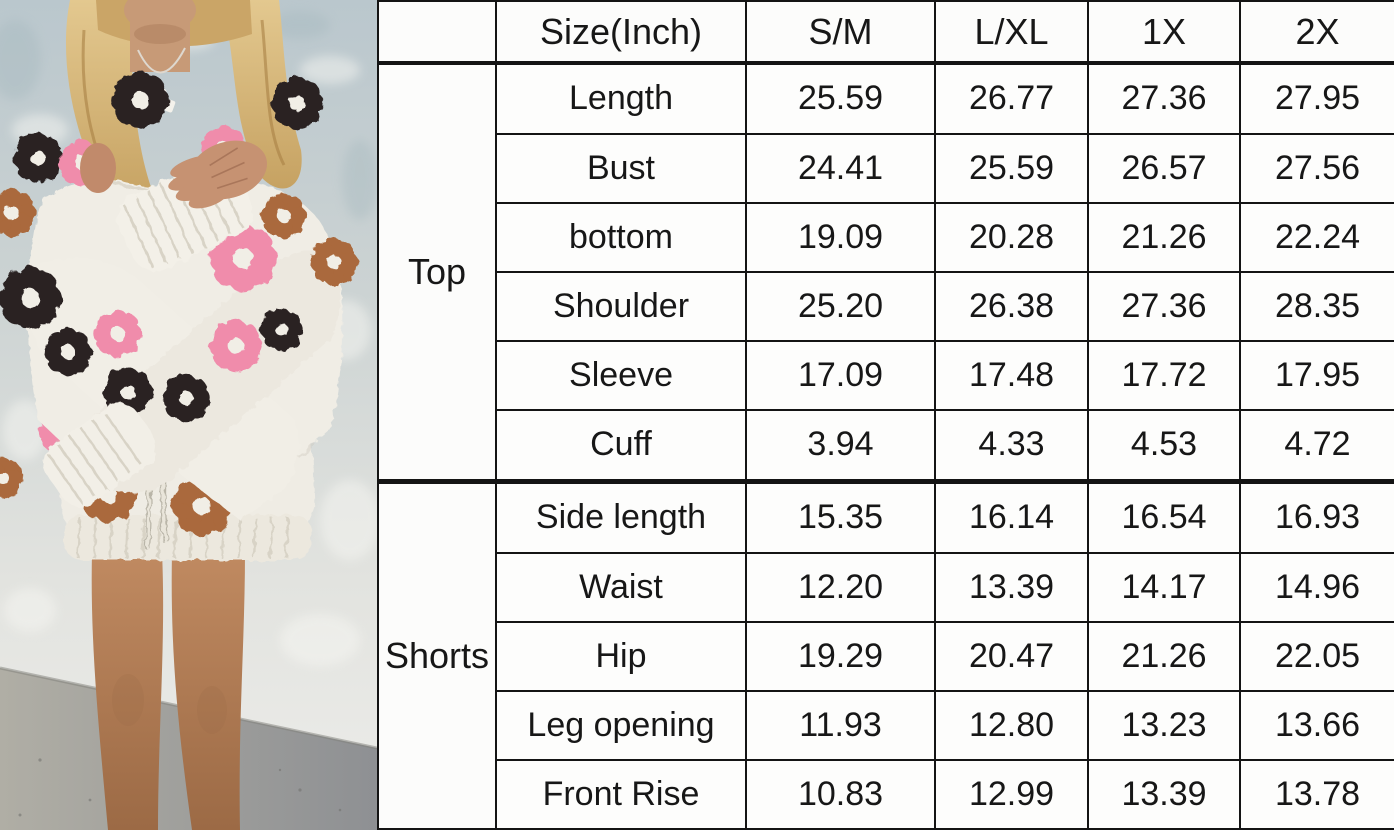  Describe the element at coordinates (1164, 517) in the screenshot. I see `measurement-cell: 16.54` at that location.